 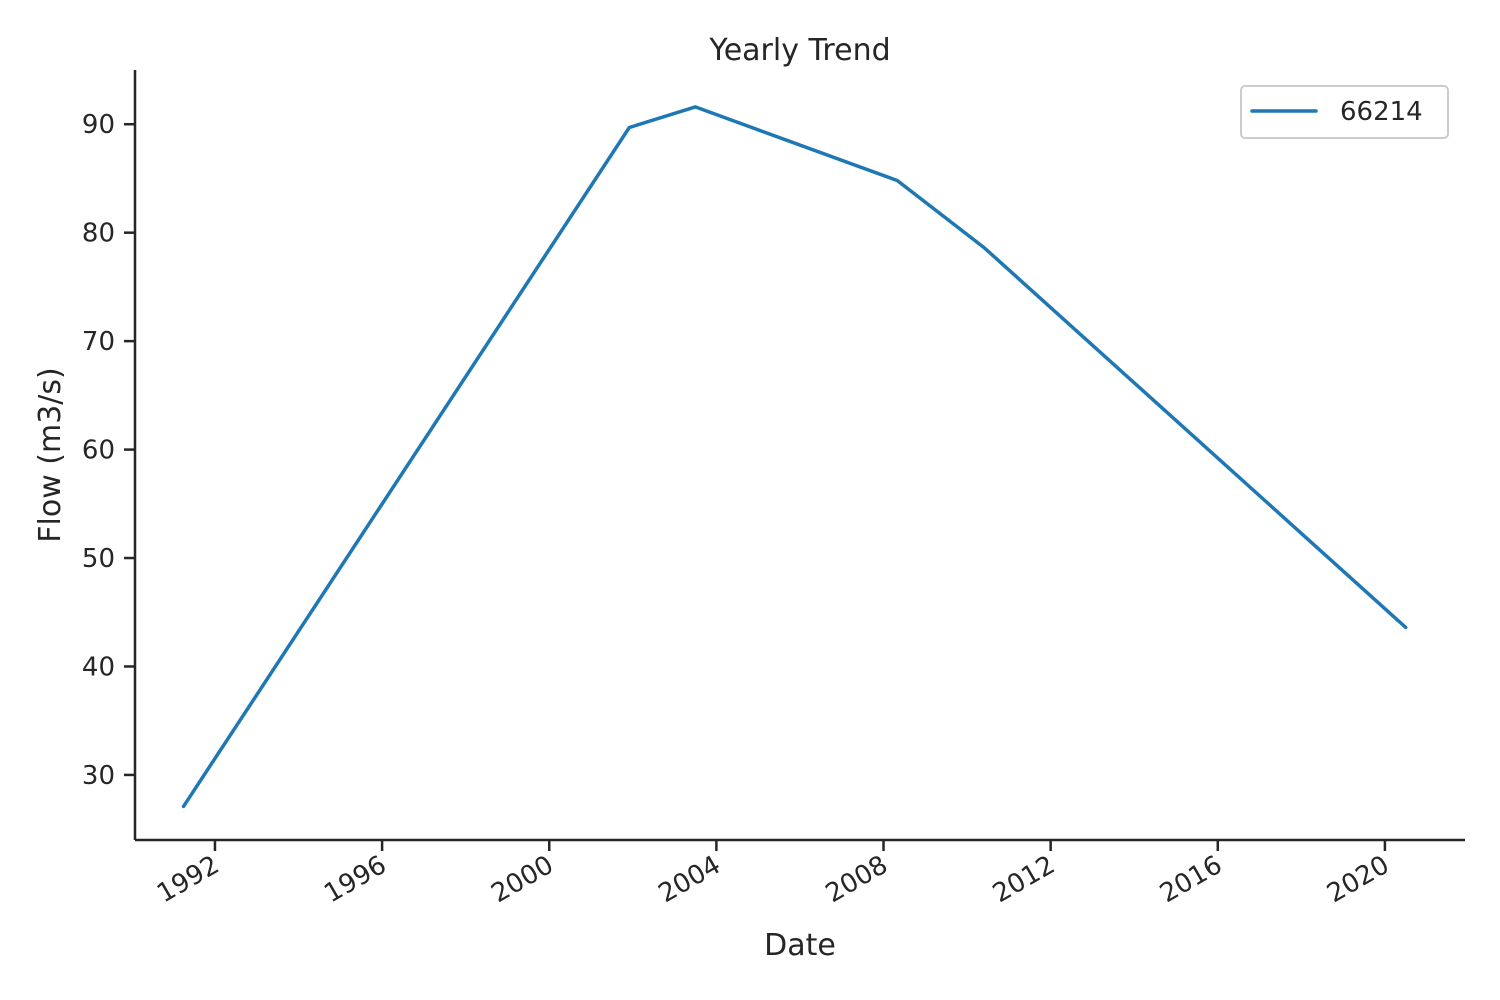 I want to click on x-tick-label: 1992, so click(x=188, y=879).